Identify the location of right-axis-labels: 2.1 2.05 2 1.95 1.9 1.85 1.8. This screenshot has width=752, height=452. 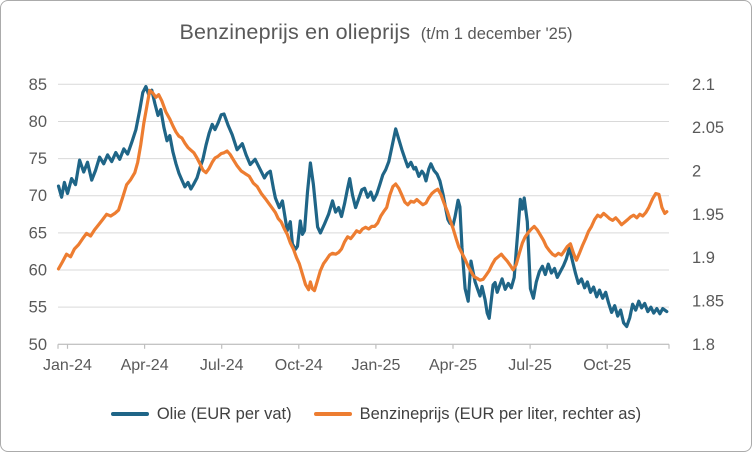
(708, 215).